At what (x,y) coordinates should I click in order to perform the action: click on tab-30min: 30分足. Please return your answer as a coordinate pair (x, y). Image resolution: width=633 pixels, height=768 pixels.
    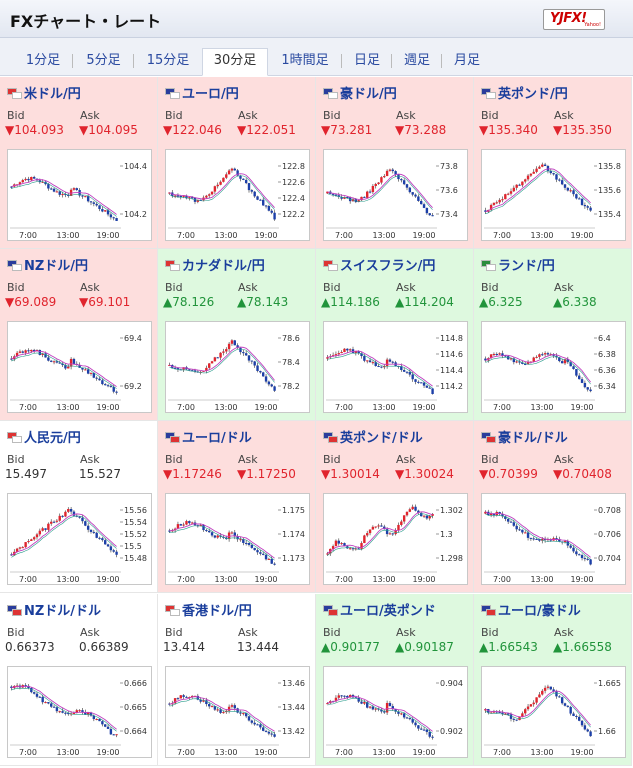
    Looking at the image, I should click on (235, 62).